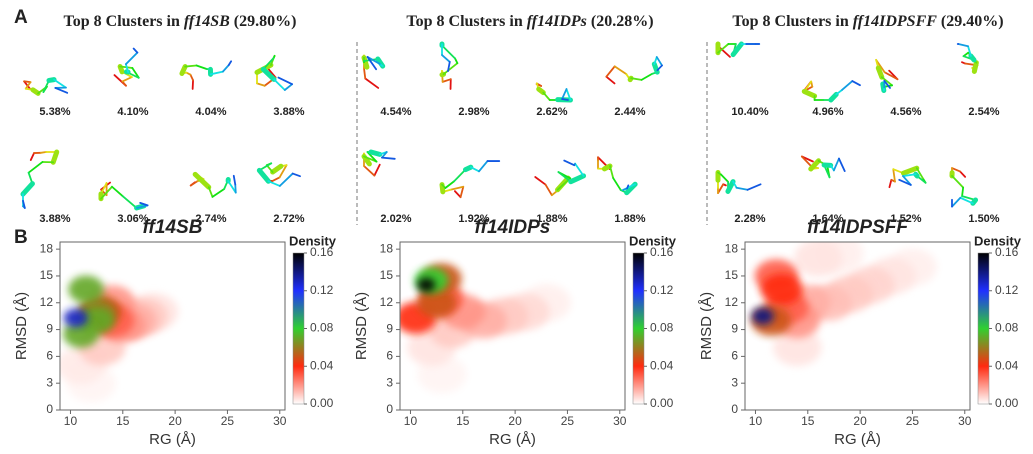  What do you see at coordinates (175, 421) in the screenshot?
I see `x-tick-label: 20` at bounding box center [175, 421].